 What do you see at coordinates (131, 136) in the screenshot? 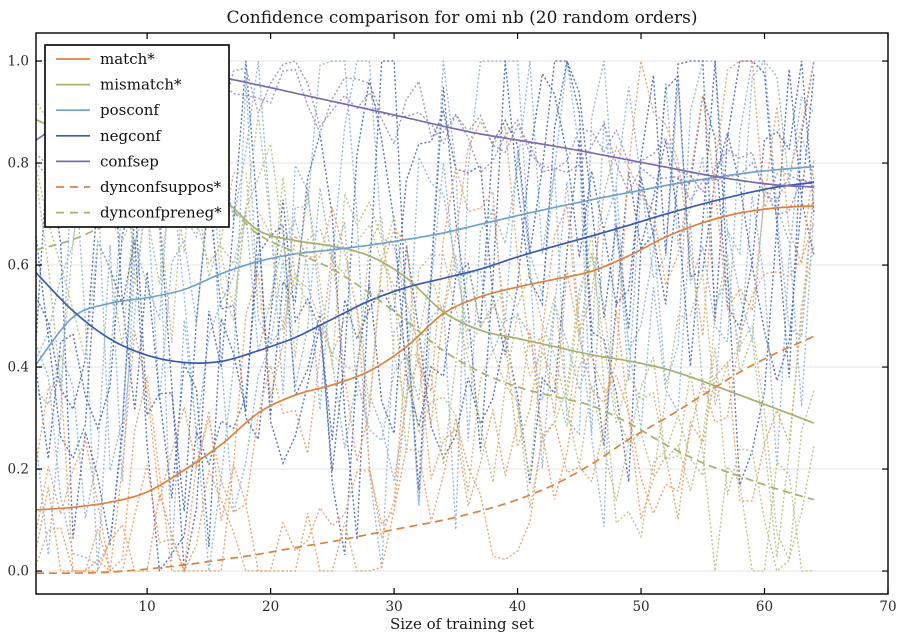
I see `legend-label: negconf` at bounding box center [131, 136].